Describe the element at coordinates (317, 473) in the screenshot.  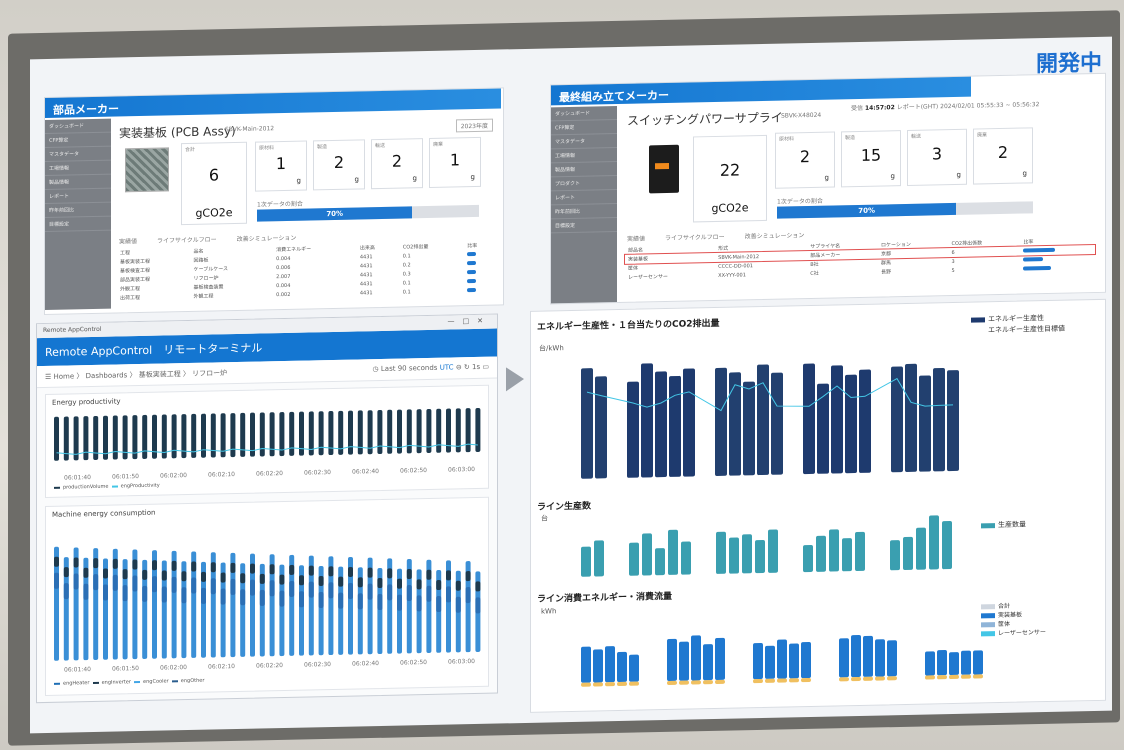
I see `x-tick-label: 06:02:30` at that location.